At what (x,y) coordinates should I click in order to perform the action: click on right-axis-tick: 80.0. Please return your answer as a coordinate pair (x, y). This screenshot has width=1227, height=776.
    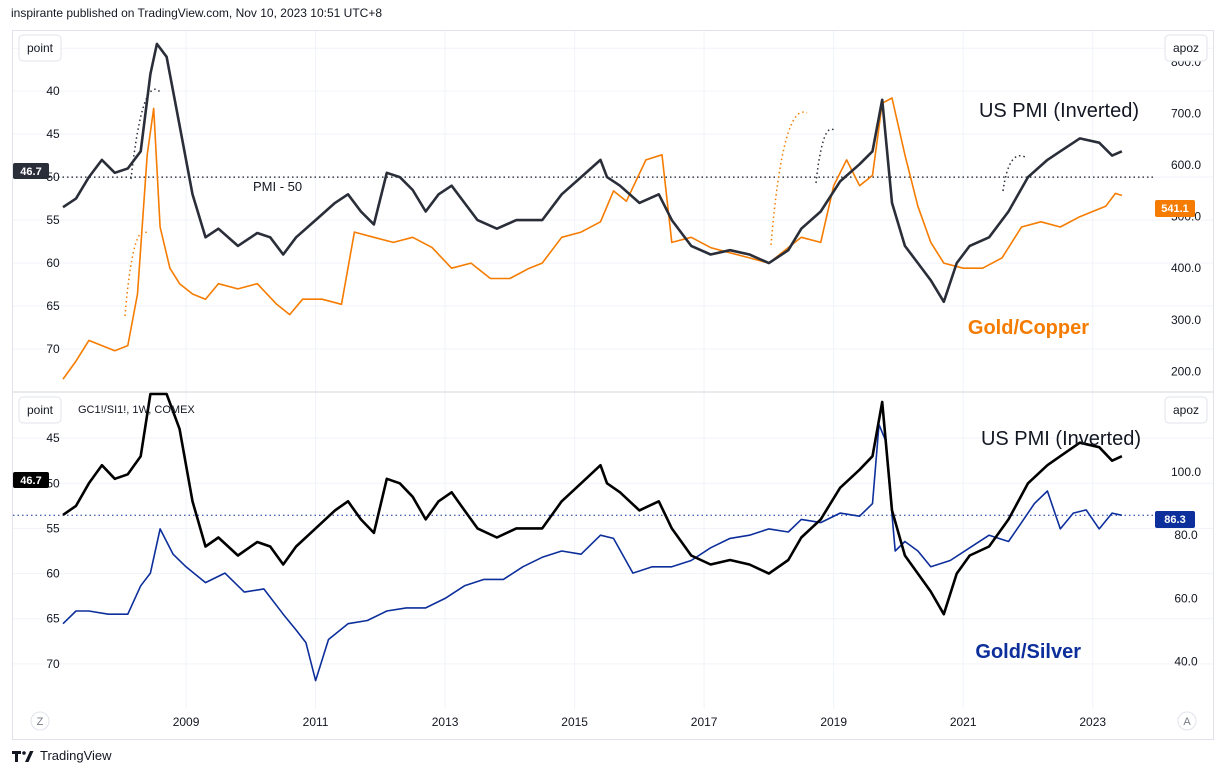
    Looking at the image, I should click on (1186, 535).